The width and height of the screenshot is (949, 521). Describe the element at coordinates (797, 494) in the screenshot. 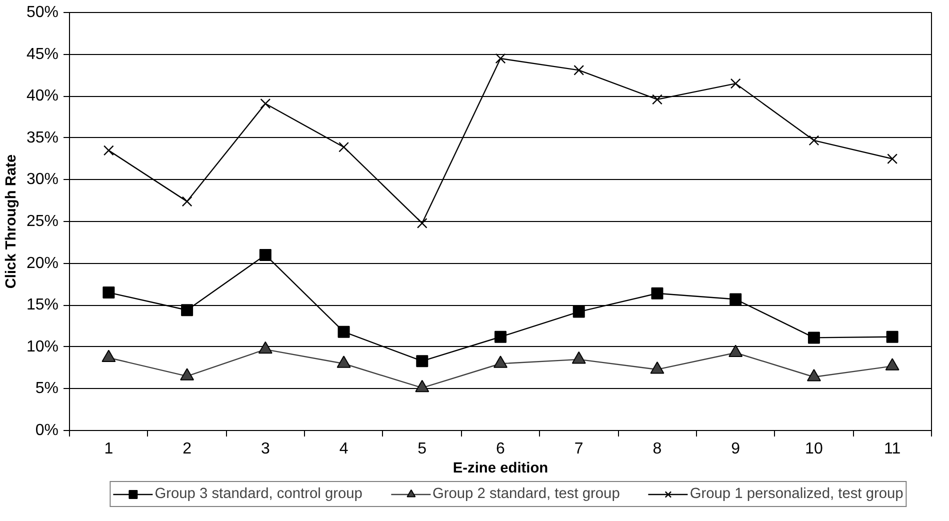

I see `legend-label: Group 1 personalized, test group` at that location.